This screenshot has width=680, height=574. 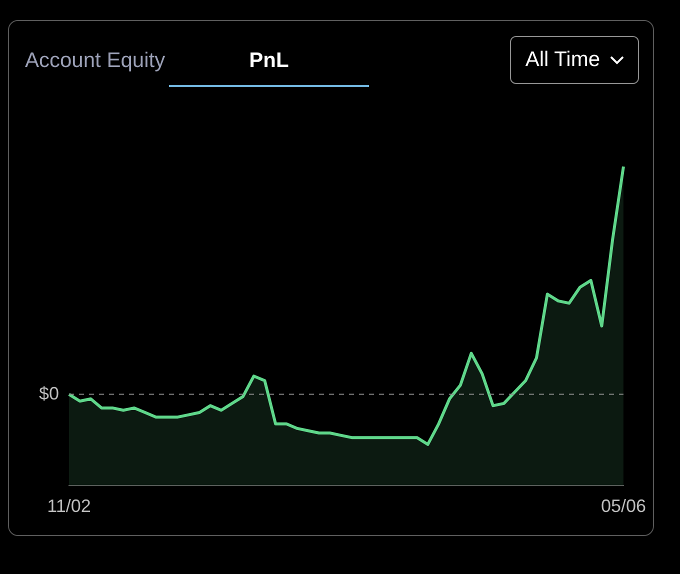 What do you see at coordinates (69, 506) in the screenshot?
I see `x-tick-label: 11/02` at bounding box center [69, 506].